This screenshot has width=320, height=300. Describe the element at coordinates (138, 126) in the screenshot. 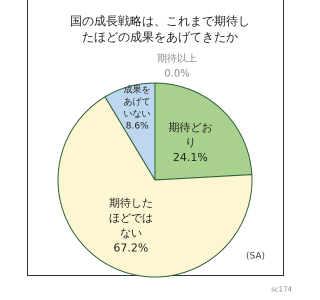

I see `data-label: 8.6%` at that location.